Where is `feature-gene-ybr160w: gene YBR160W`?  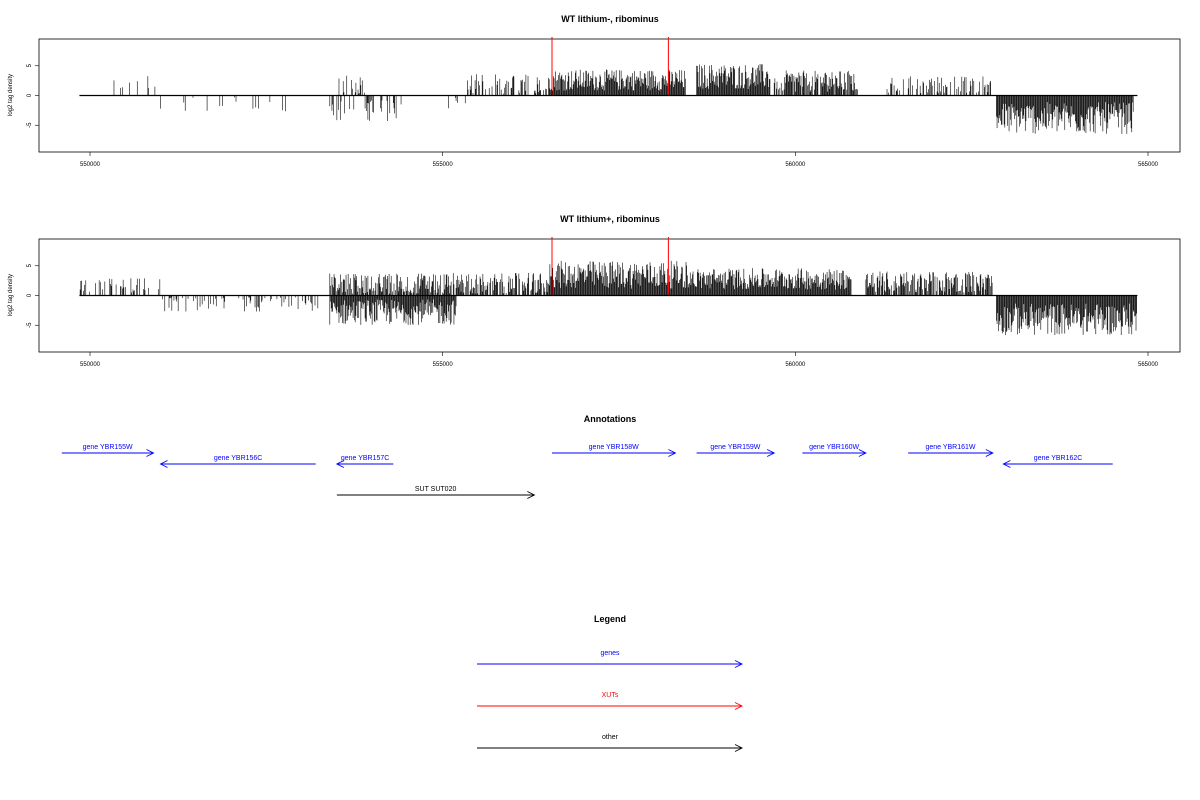
feature-gene-ybr160w: gene YBR160W is located at coordinates (834, 450).